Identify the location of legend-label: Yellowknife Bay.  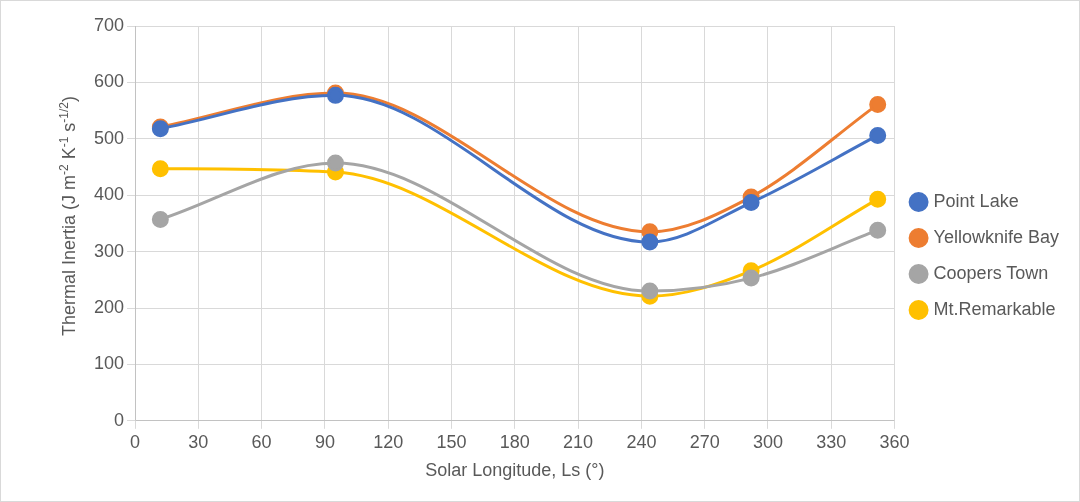
(996, 236).